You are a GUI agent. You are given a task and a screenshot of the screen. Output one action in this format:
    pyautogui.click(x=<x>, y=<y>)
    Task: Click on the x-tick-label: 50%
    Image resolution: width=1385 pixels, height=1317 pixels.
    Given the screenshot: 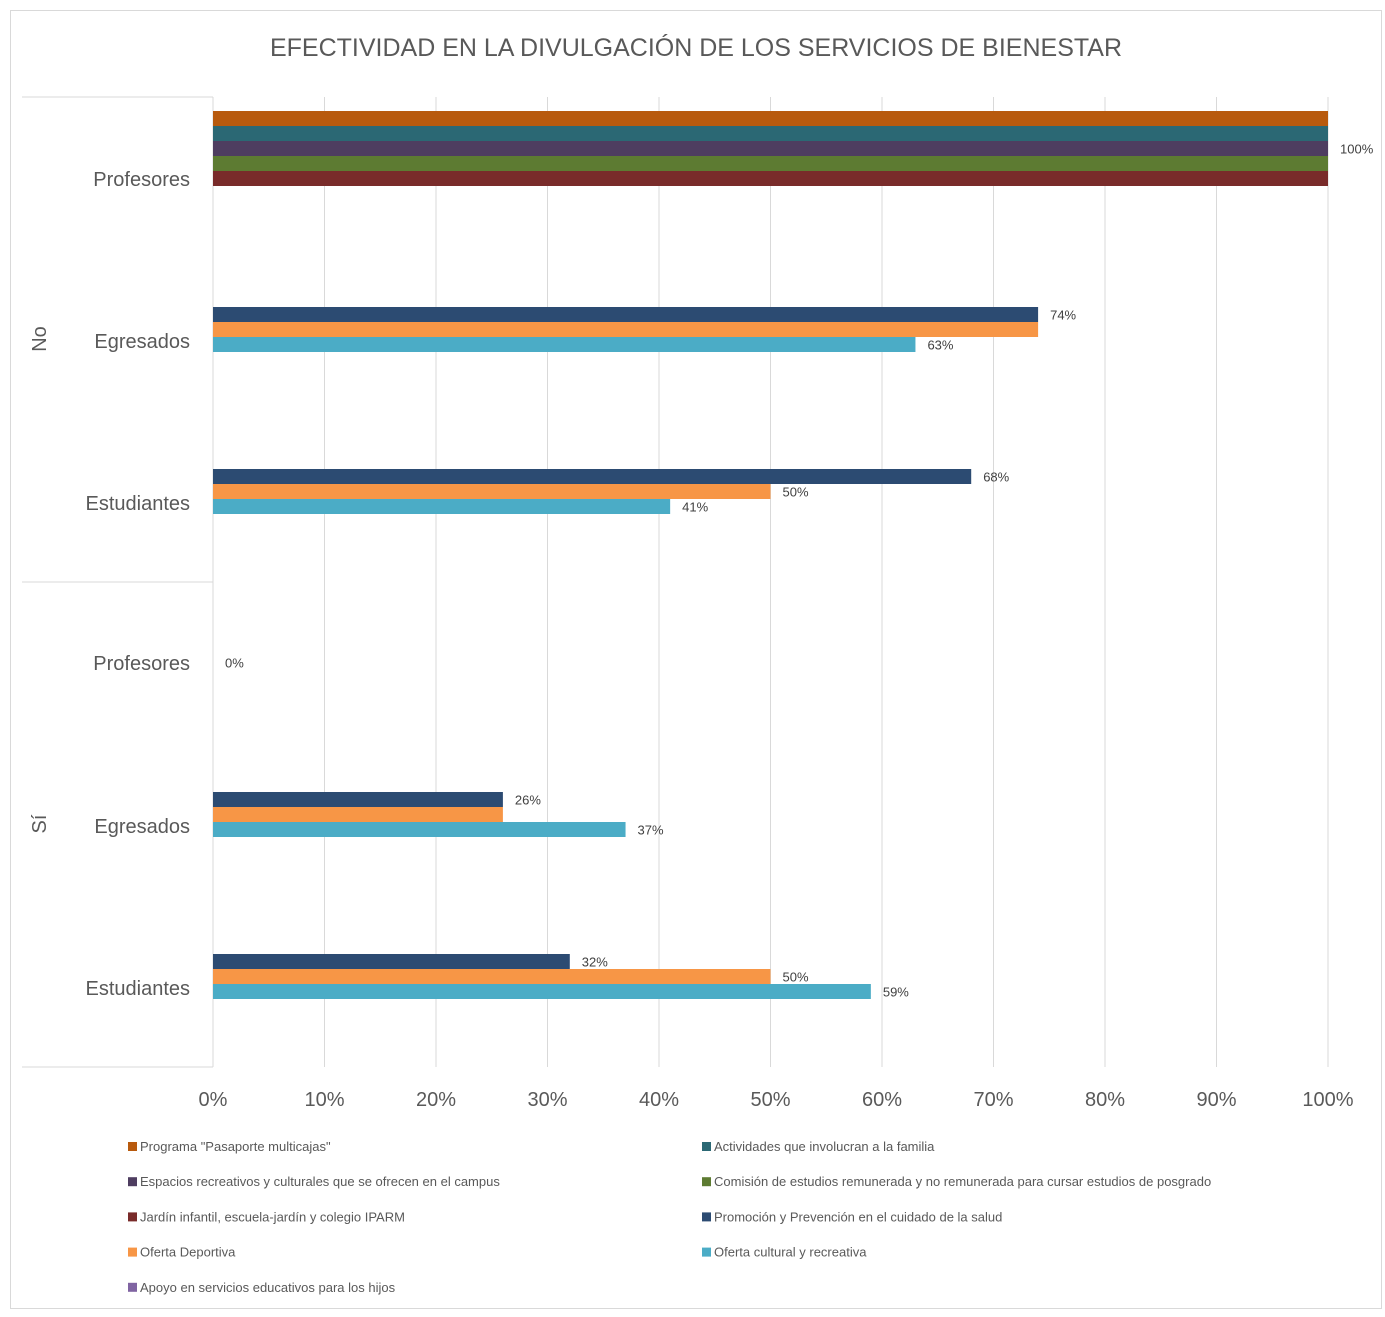 What is the action you would take?
    pyautogui.click(x=770, y=1100)
    